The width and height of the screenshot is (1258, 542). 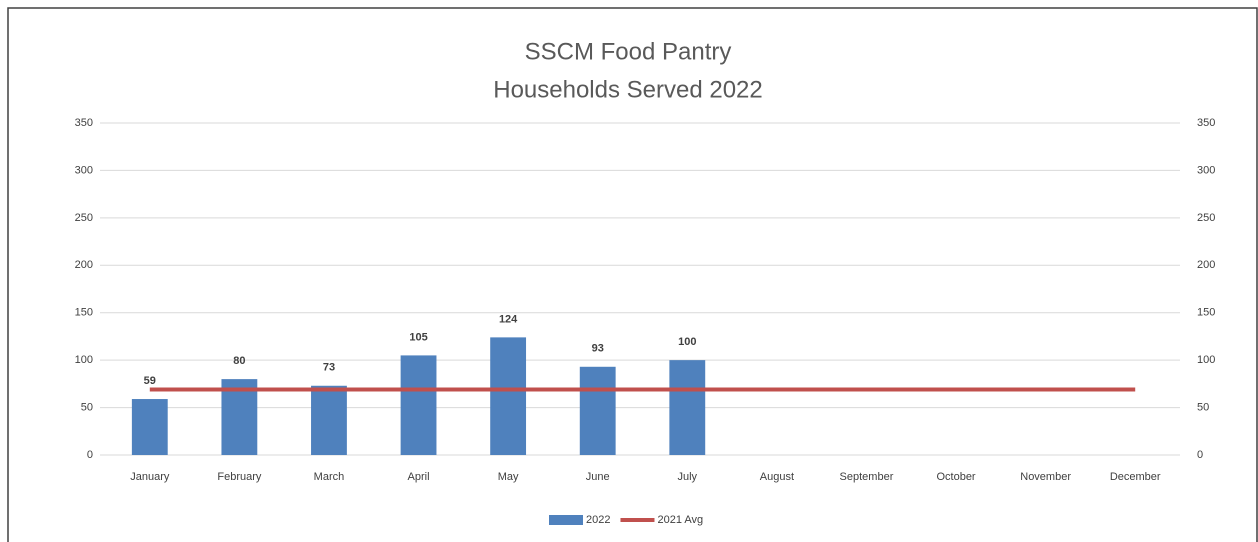 I want to click on y-tick-label: 350, so click(x=84, y=123).